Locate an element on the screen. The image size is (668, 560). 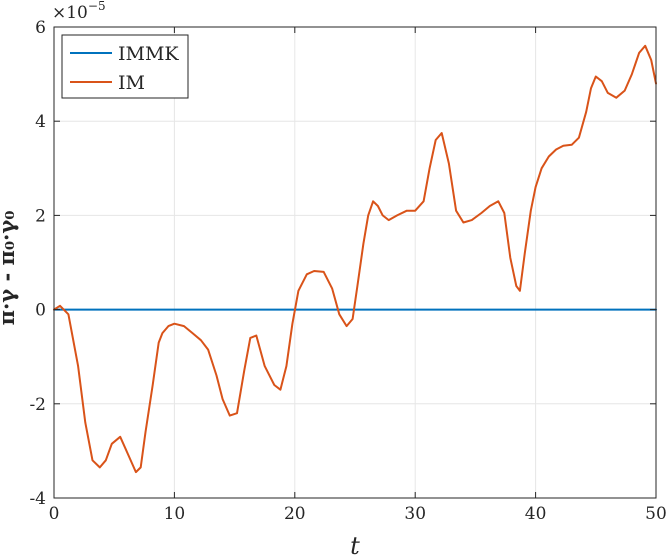
x-tick-label: 0 is located at coordinates (54, 514).